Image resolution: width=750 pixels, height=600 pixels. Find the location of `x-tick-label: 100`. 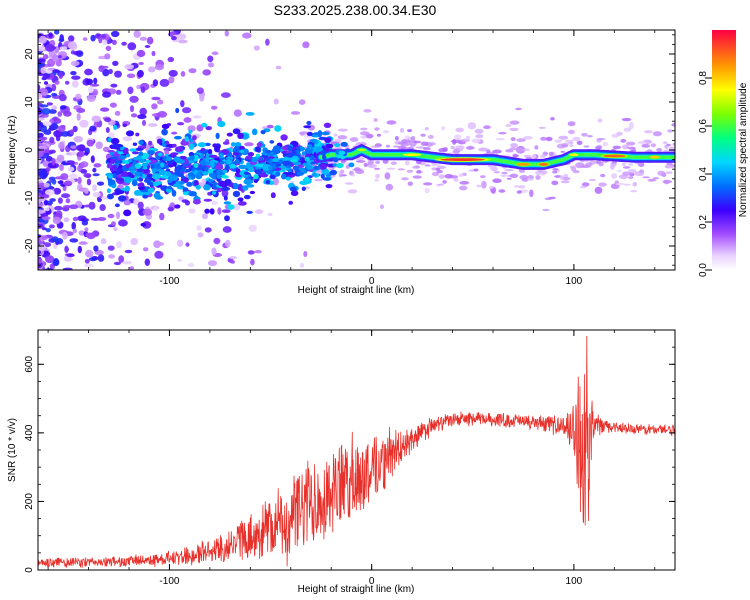

x-tick-label: 100 is located at coordinates (574, 581).